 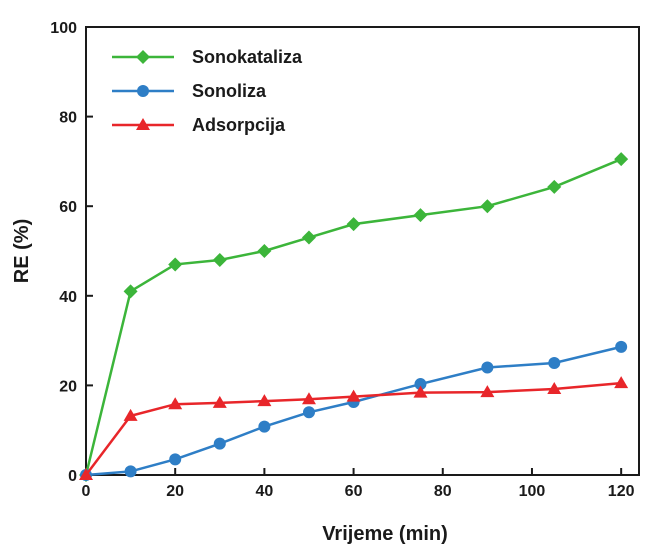 I want to click on y-tick-label: 60, so click(x=68, y=207).